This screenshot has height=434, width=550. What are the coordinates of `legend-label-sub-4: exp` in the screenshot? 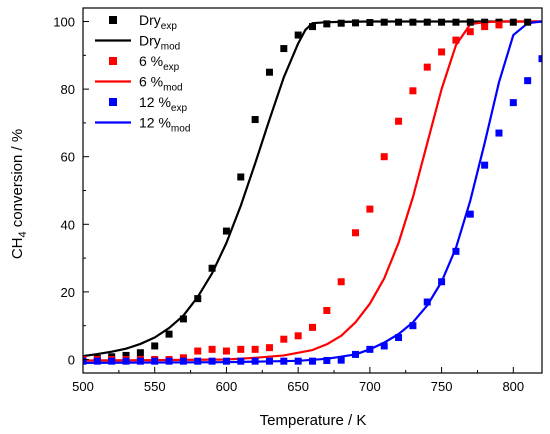 It's located at (179, 108).